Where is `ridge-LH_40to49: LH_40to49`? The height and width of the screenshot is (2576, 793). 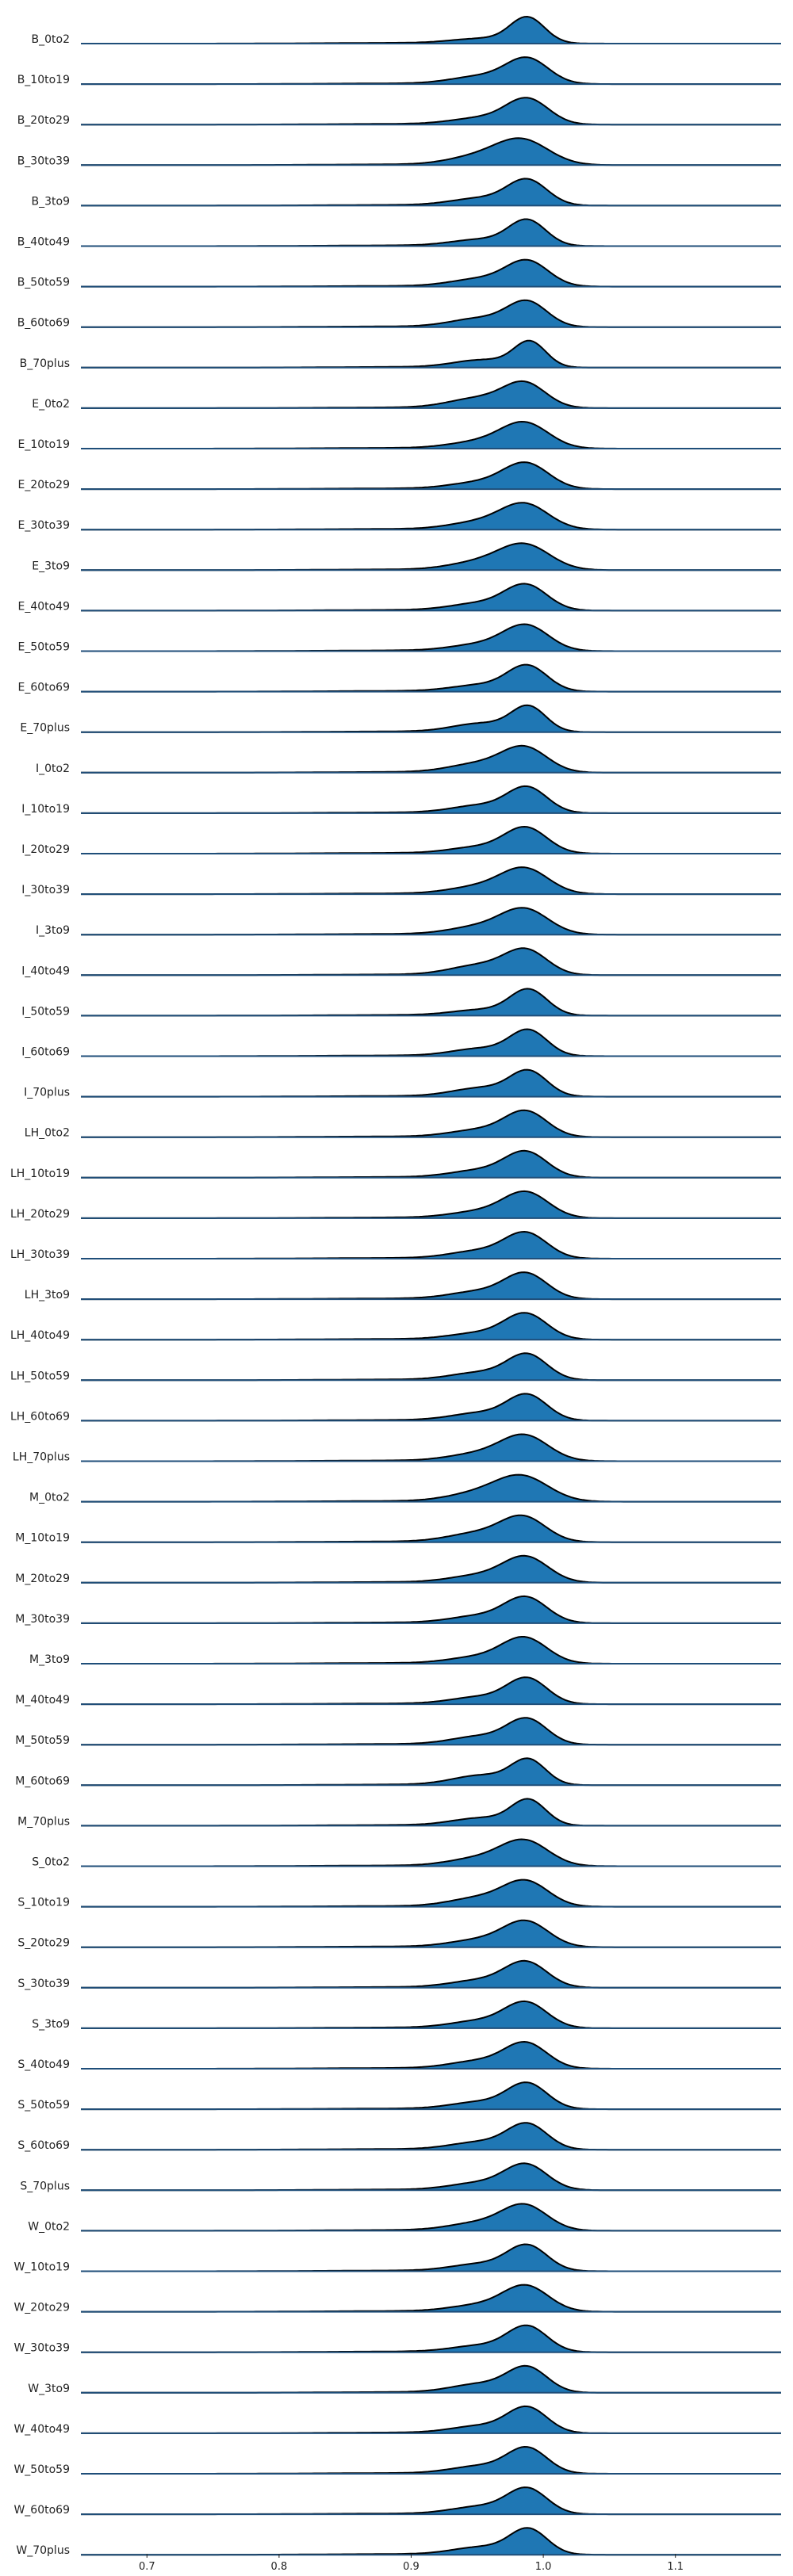 ridge-LH_40to49: LH_40to49 is located at coordinates (396, 1327).